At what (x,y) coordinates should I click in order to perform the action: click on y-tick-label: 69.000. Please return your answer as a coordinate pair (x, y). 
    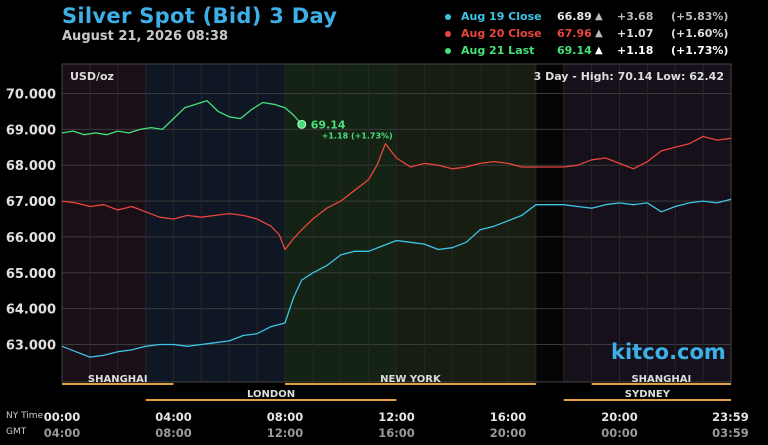
    Looking at the image, I should click on (31, 130).